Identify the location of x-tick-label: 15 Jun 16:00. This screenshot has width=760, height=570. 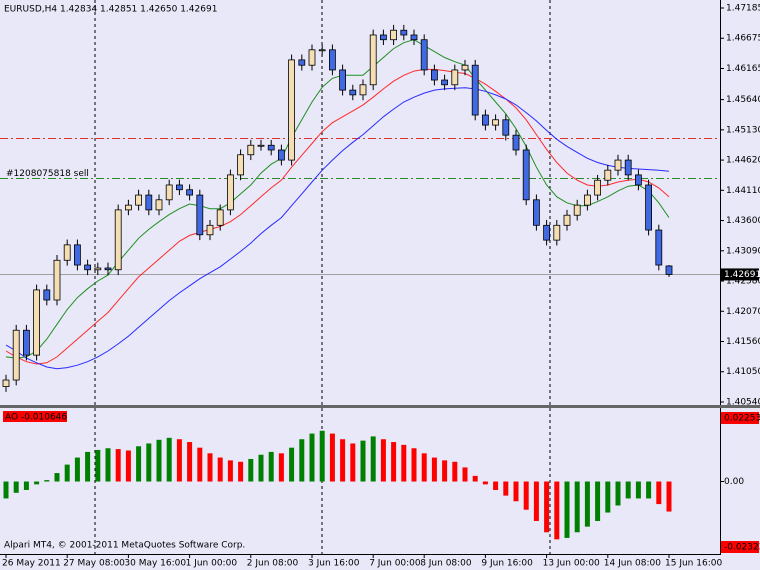
(693, 564).